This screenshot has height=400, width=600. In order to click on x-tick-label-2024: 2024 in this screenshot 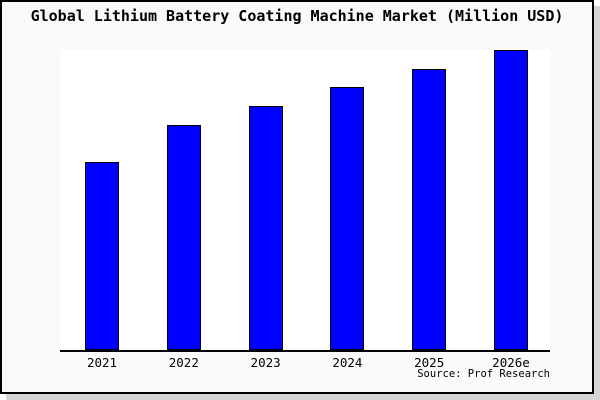, I will do `click(347, 362)`.